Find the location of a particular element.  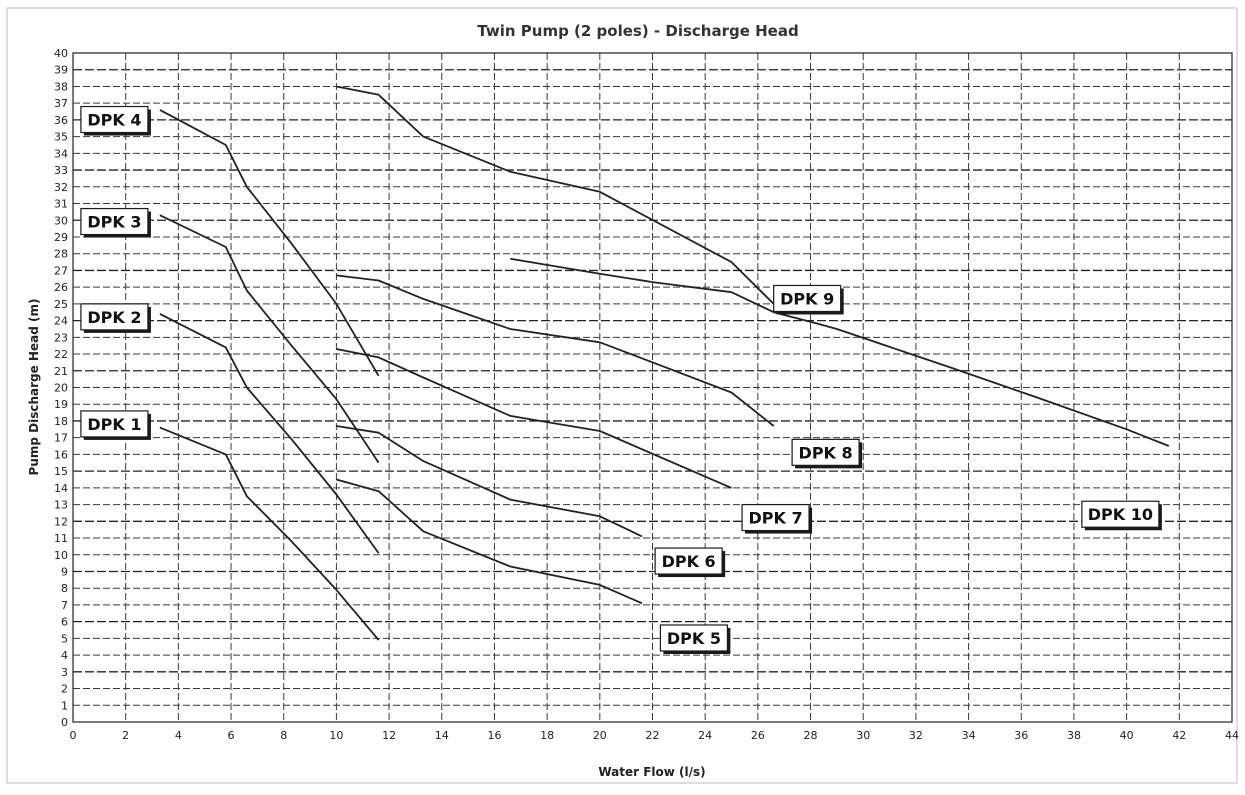

series-label-text: DPK 3 is located at coordinates (114, 222).